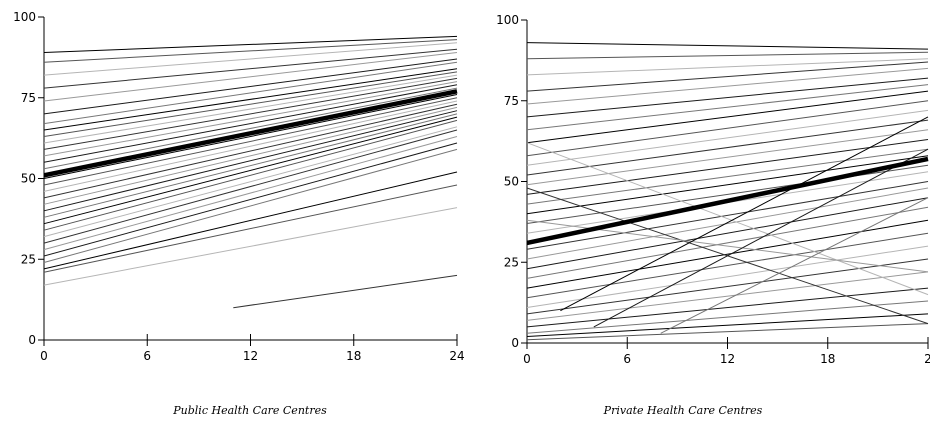 The height and width of the screenshot is (421, 930). Describe the element at coordinates (249, 410) in the screenshot. I see `panel-caption: Public Health Care Centres` at that location.